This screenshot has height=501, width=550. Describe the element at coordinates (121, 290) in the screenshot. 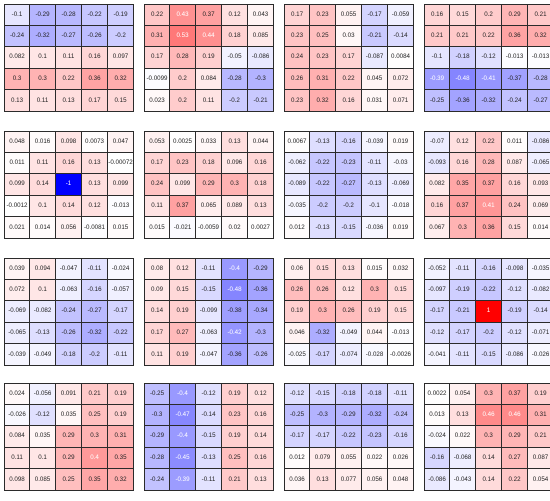

I see `heatmap-cell: -0.057` at that location.